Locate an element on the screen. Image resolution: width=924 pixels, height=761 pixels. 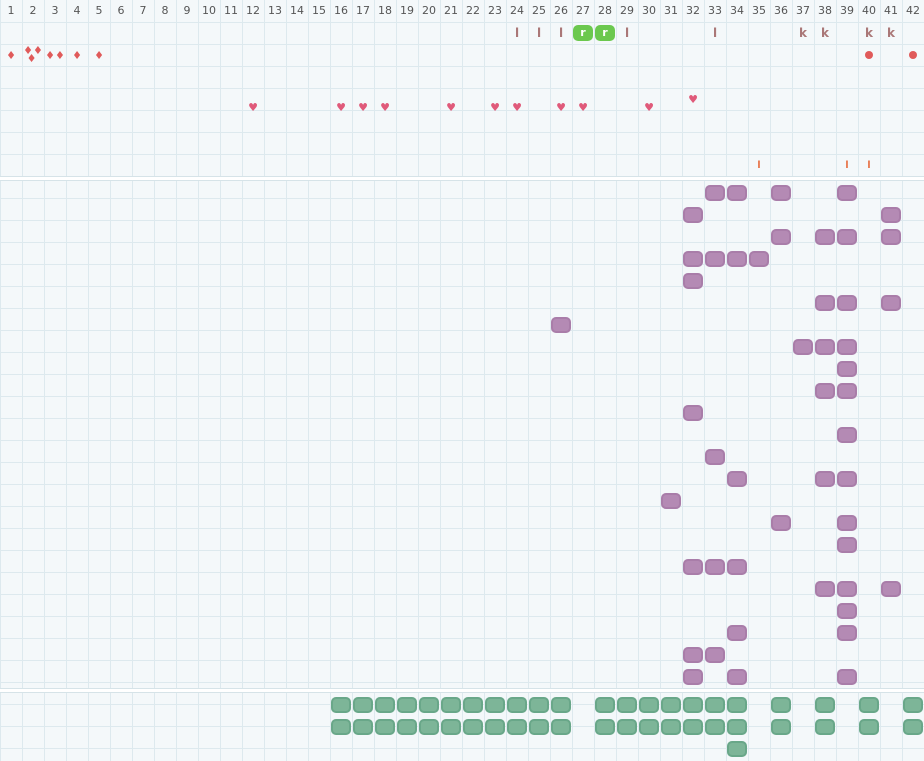
drops-icon: ♦♦ ♦ is located at coordinates (33, 54).